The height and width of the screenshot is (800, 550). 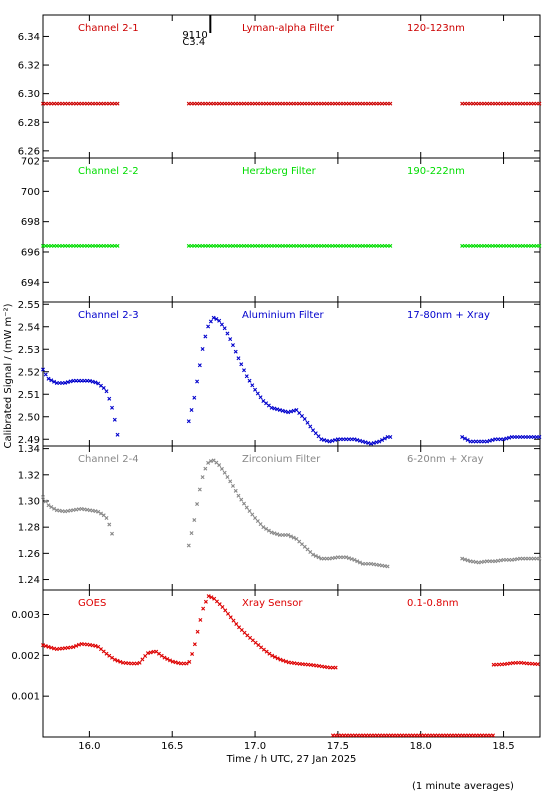 I want to click on y-tick-label: 1.24, so click(x=29, y=580).